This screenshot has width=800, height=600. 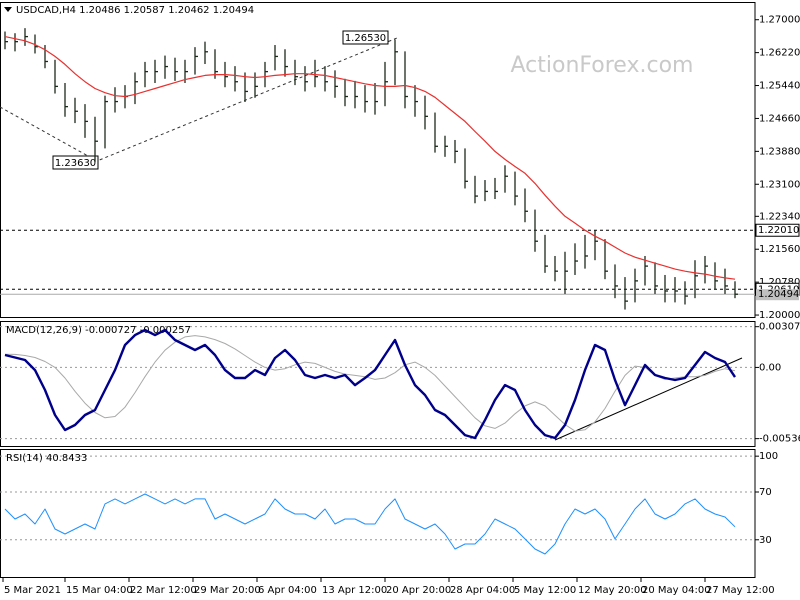 I want to click on x-tick-label: 15 Mar 04:00, so click(x=99, y=590).